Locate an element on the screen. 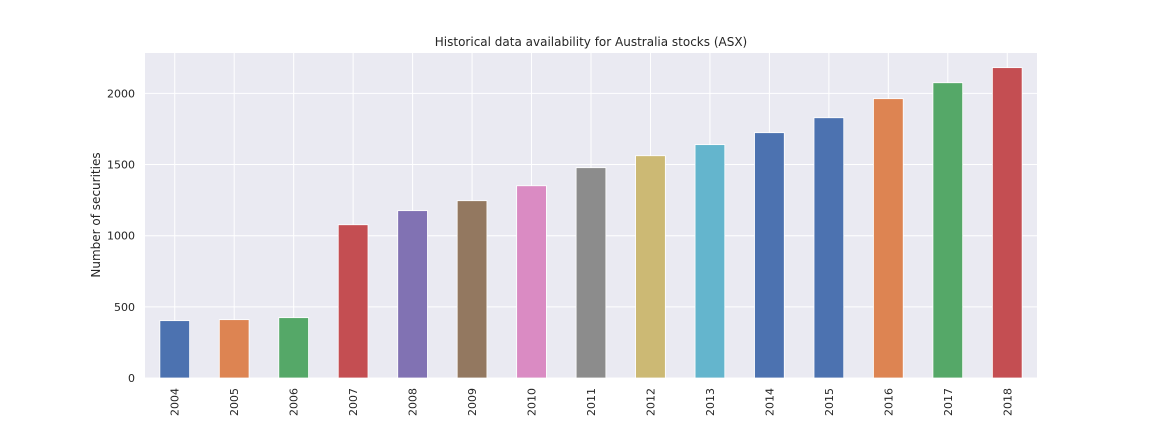  bar-2012 is located at coordinates (650, 267).